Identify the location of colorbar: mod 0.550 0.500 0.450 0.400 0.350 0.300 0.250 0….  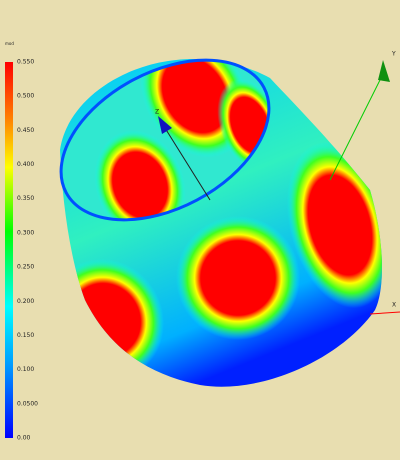
(21, 241).